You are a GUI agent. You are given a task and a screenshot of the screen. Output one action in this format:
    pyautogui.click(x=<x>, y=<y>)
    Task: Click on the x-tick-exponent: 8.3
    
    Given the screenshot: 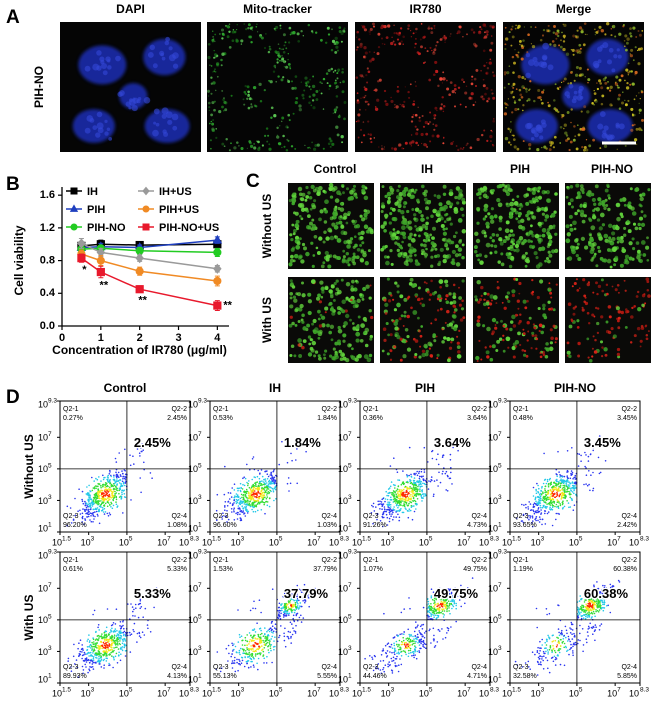 What is the action you would take?
    pyautogui.click(x=344, y=539)
    